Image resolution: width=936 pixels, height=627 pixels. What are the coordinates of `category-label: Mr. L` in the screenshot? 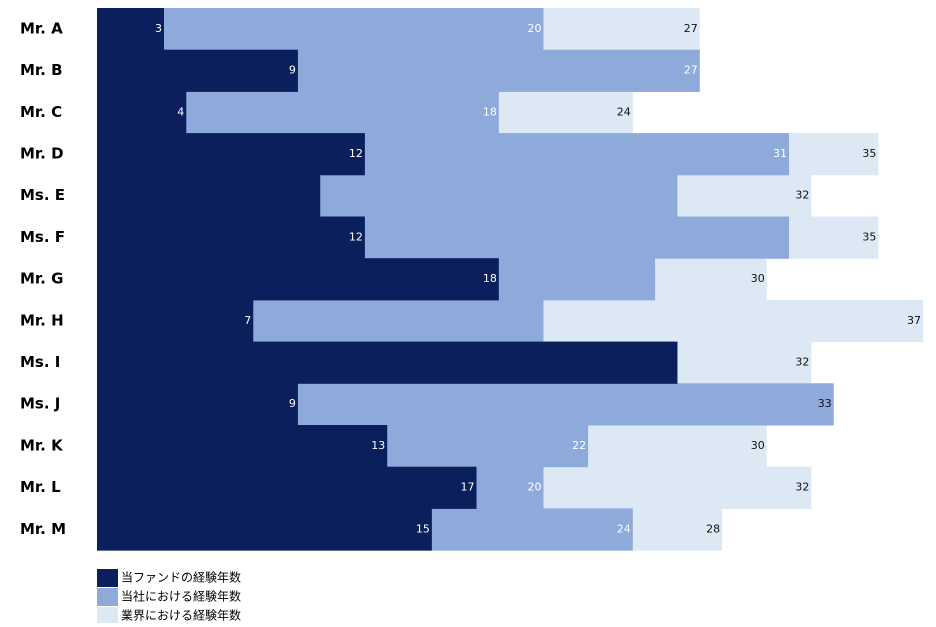 It's located at (40, 487).